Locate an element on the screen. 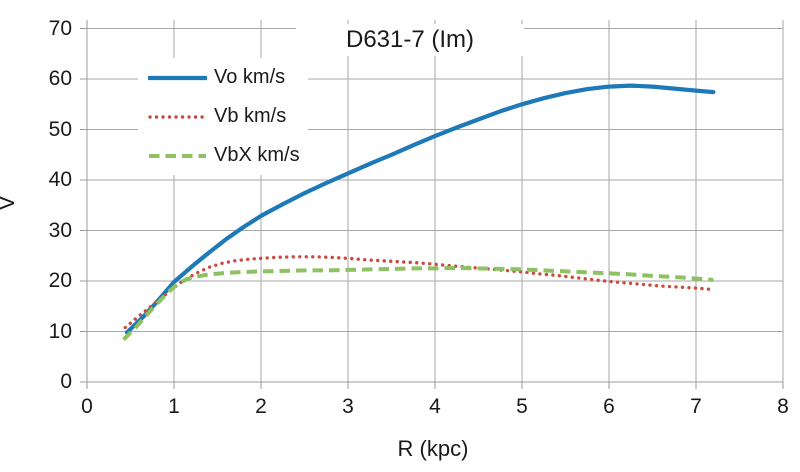 The width and height of the screenshot is (800, 472). x-tick-label: 4 is located at coordinates (435, 406).